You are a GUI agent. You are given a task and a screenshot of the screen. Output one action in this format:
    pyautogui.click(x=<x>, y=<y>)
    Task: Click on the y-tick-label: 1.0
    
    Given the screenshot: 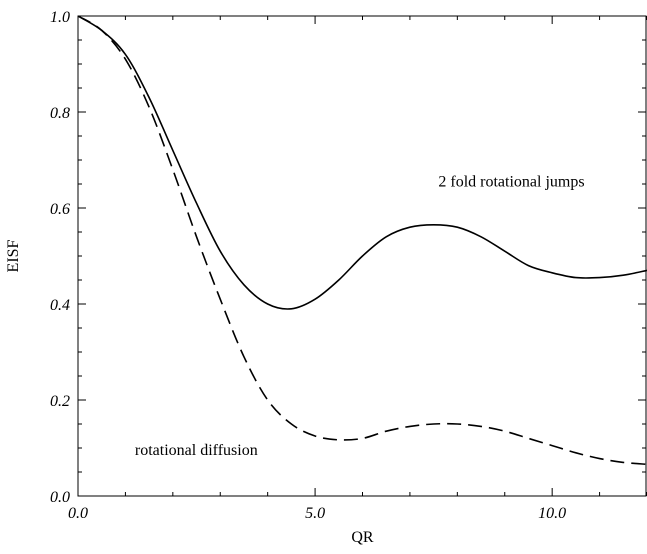 What is the action you would take?
    pyautogui.click(x=60, y=17)
    